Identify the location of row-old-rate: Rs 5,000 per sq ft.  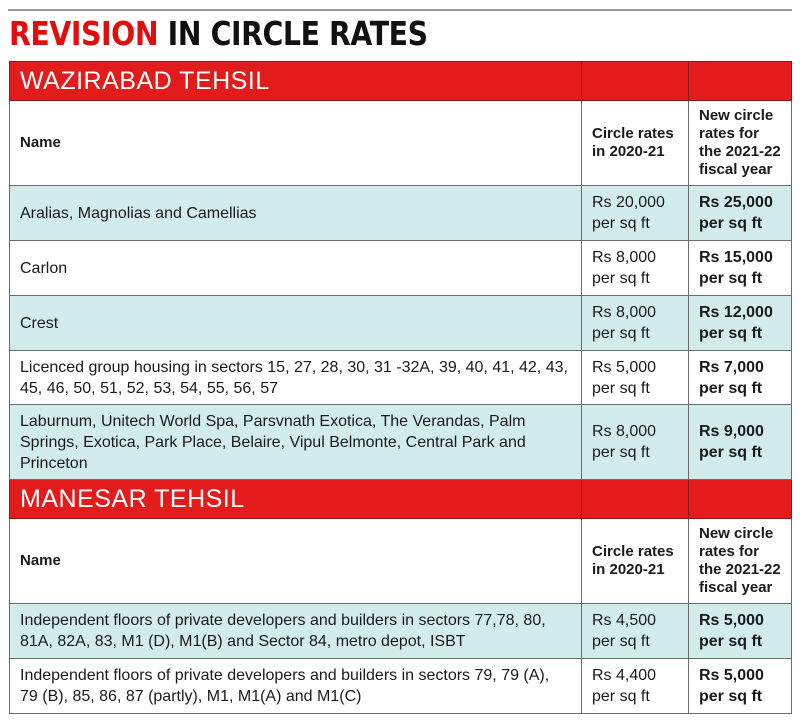
(635, 377).